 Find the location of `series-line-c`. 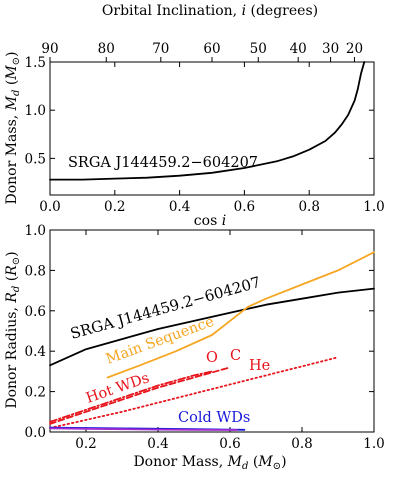

series-line-c is located at coordinates (140, 395).